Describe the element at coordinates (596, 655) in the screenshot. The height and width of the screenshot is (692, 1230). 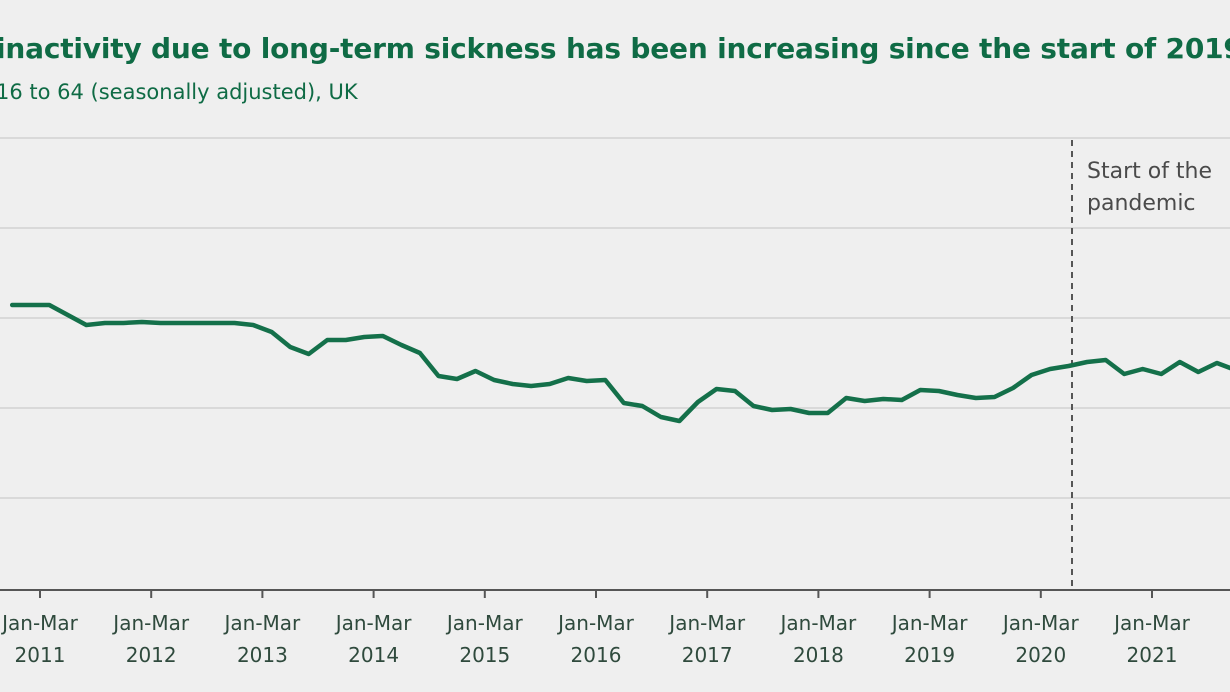
I see `x-tick-label-year: 2016` at that location.